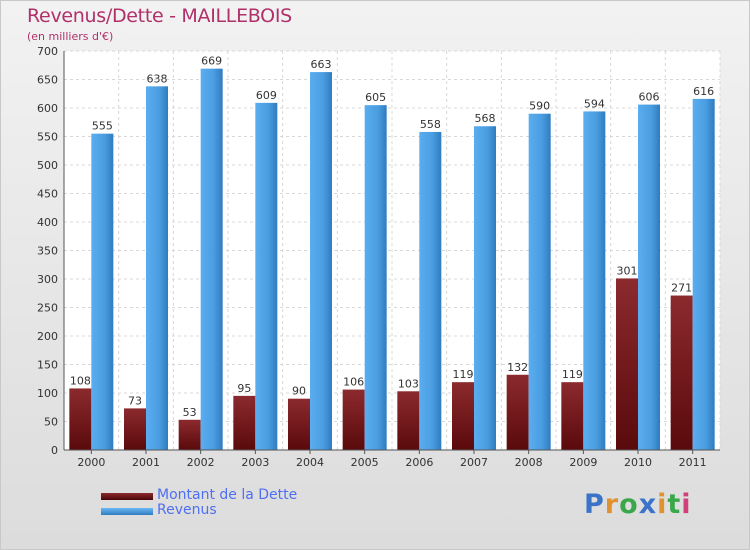  I want to click on legend-label-revenus: Revenus, so click(187, 510).